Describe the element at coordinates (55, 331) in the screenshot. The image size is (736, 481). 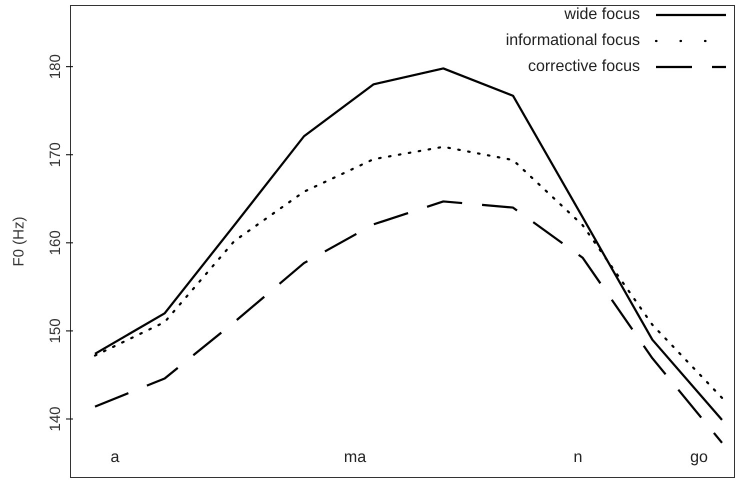
I see `y-tick-label: 150` at that location.